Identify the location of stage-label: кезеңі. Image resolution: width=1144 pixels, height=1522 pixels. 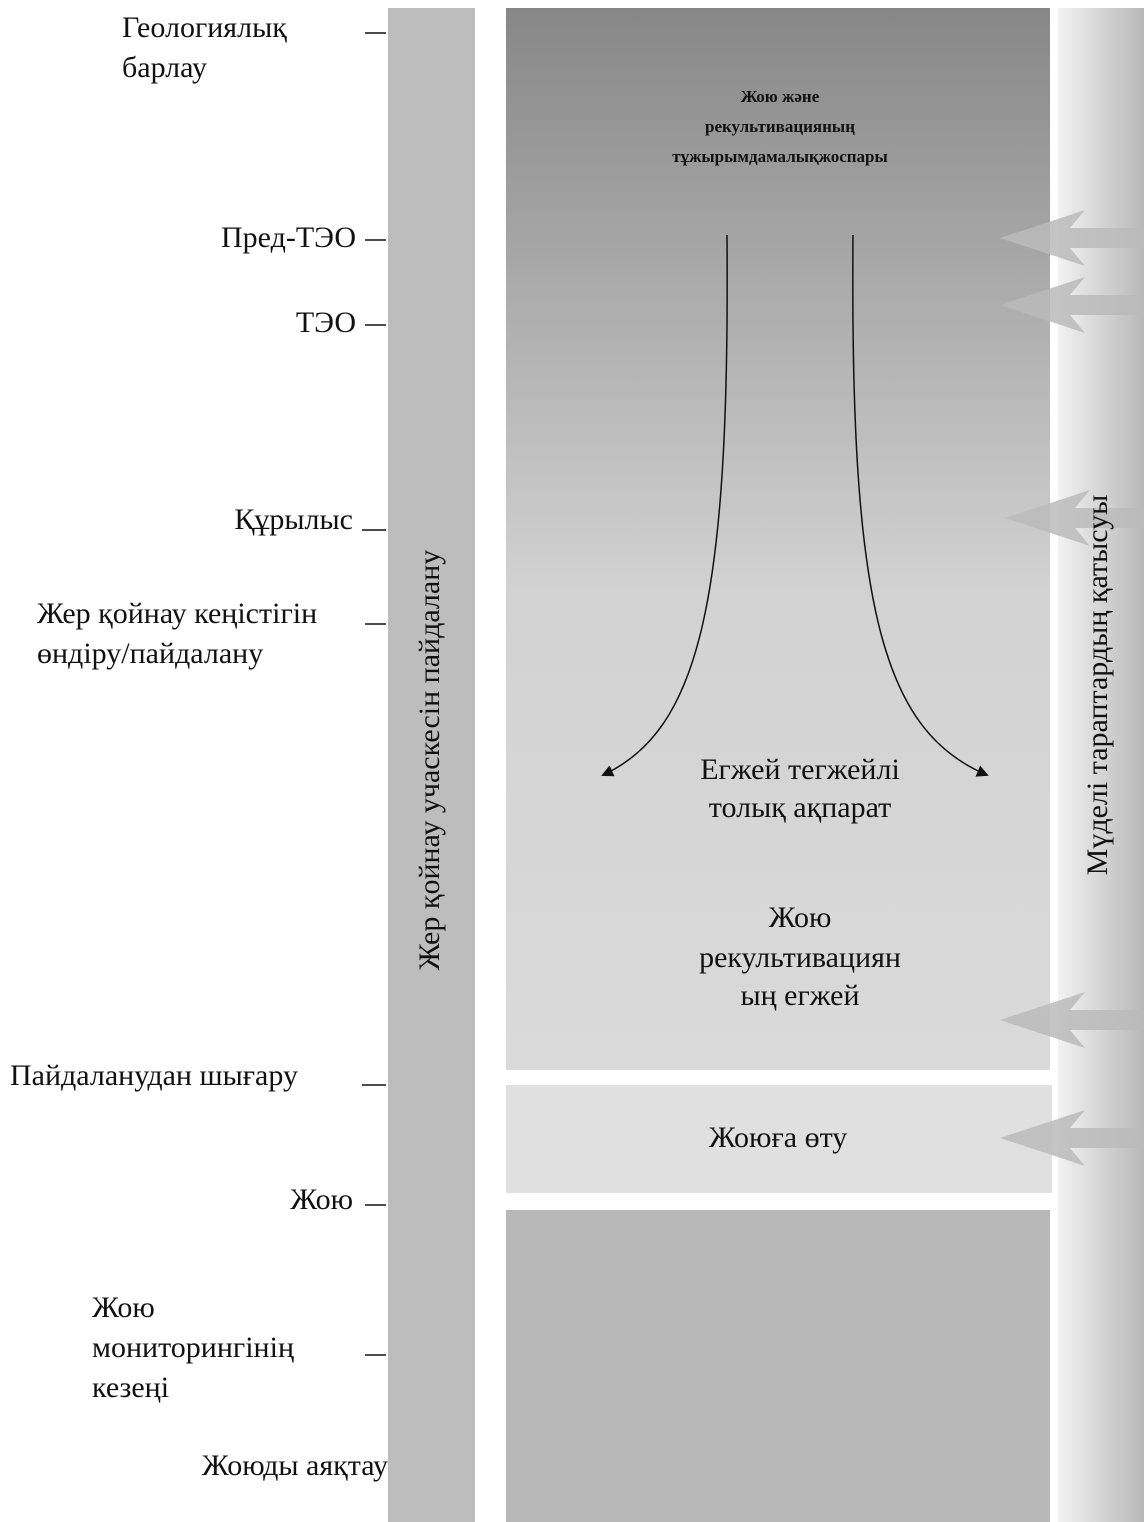
(130, 1387).